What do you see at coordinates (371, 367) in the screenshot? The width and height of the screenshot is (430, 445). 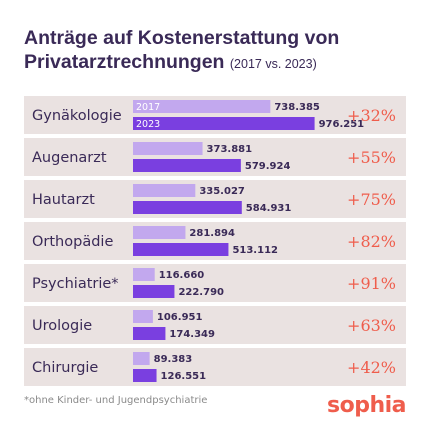 I see `change-label: +42%` at bounding box center [371, 367].